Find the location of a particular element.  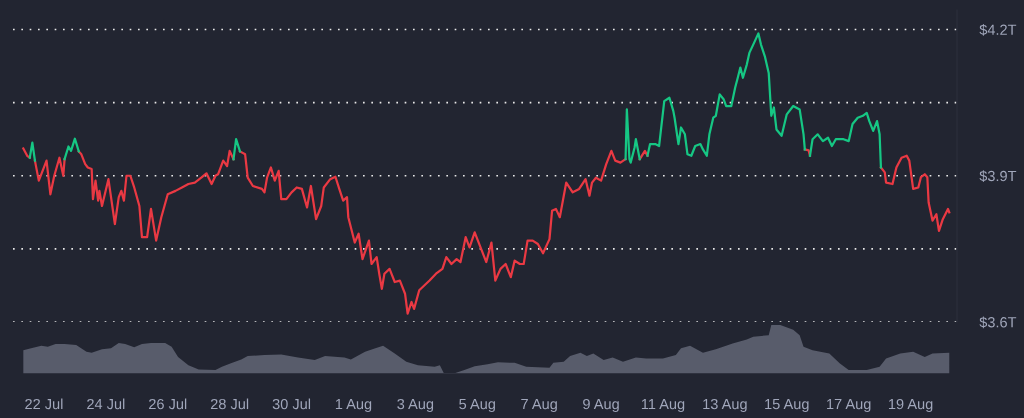

y-tick-label: $3.6T is located at coordinates (998, 322).